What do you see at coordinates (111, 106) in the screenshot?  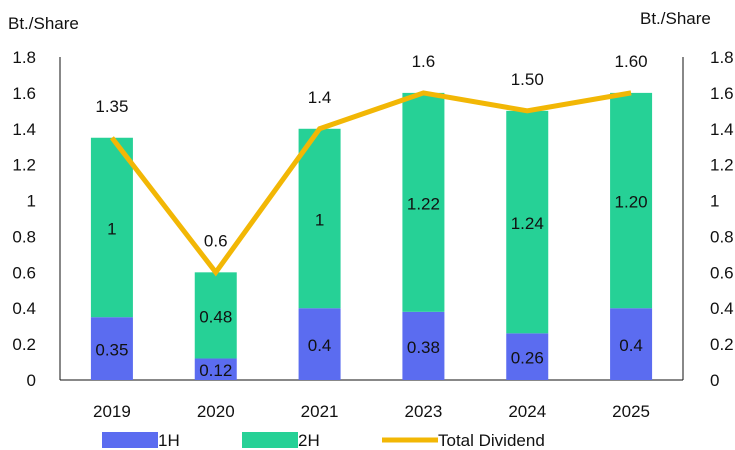 I see `line-label-total-dividend: 1.35` at bounding box center [111, 106].